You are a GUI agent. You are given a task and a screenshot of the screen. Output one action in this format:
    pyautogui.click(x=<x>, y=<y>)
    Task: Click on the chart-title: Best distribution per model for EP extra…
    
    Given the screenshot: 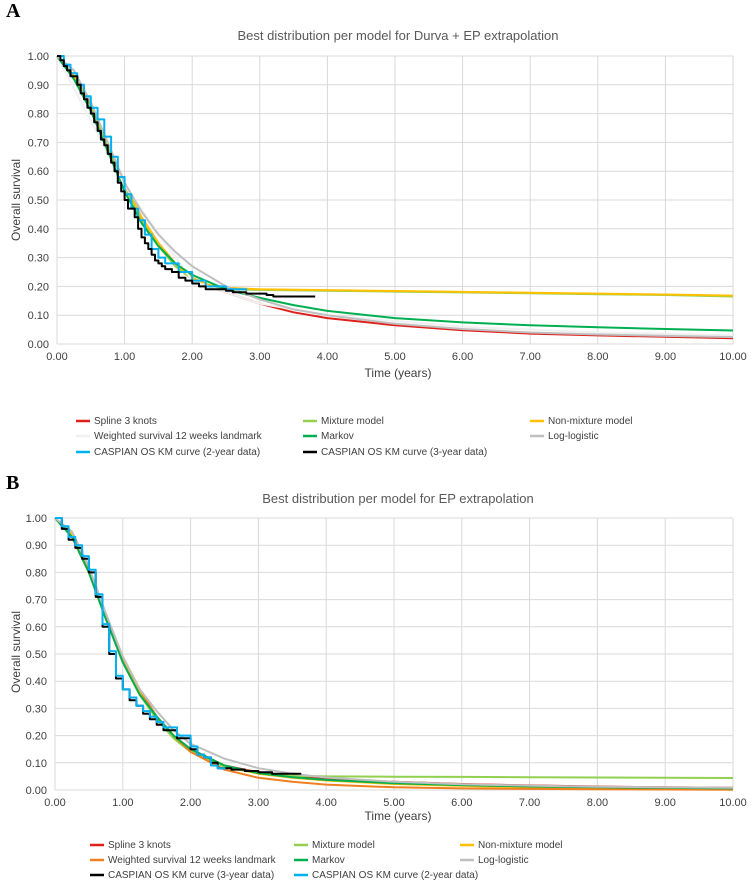 What is the action you would take?
    pyautogui.click(x=397, y=498)
    